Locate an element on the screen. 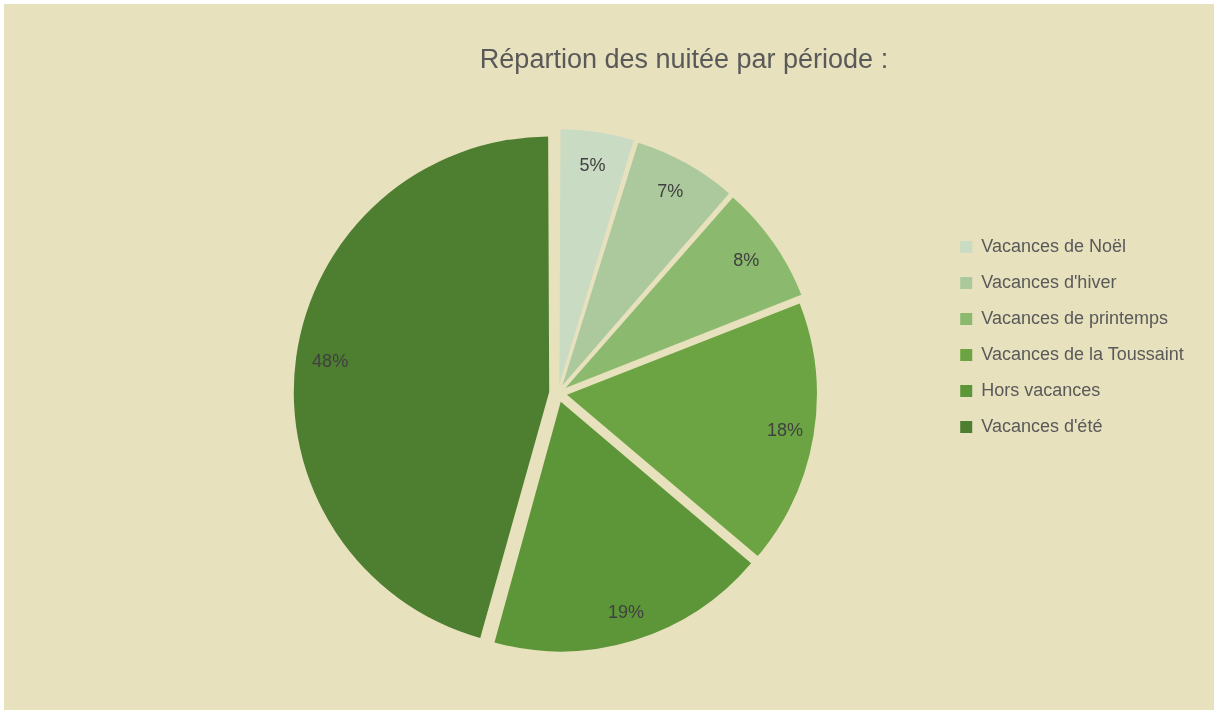  legend-label: Vacances d'hiver is located at coordinates (1049, 281).